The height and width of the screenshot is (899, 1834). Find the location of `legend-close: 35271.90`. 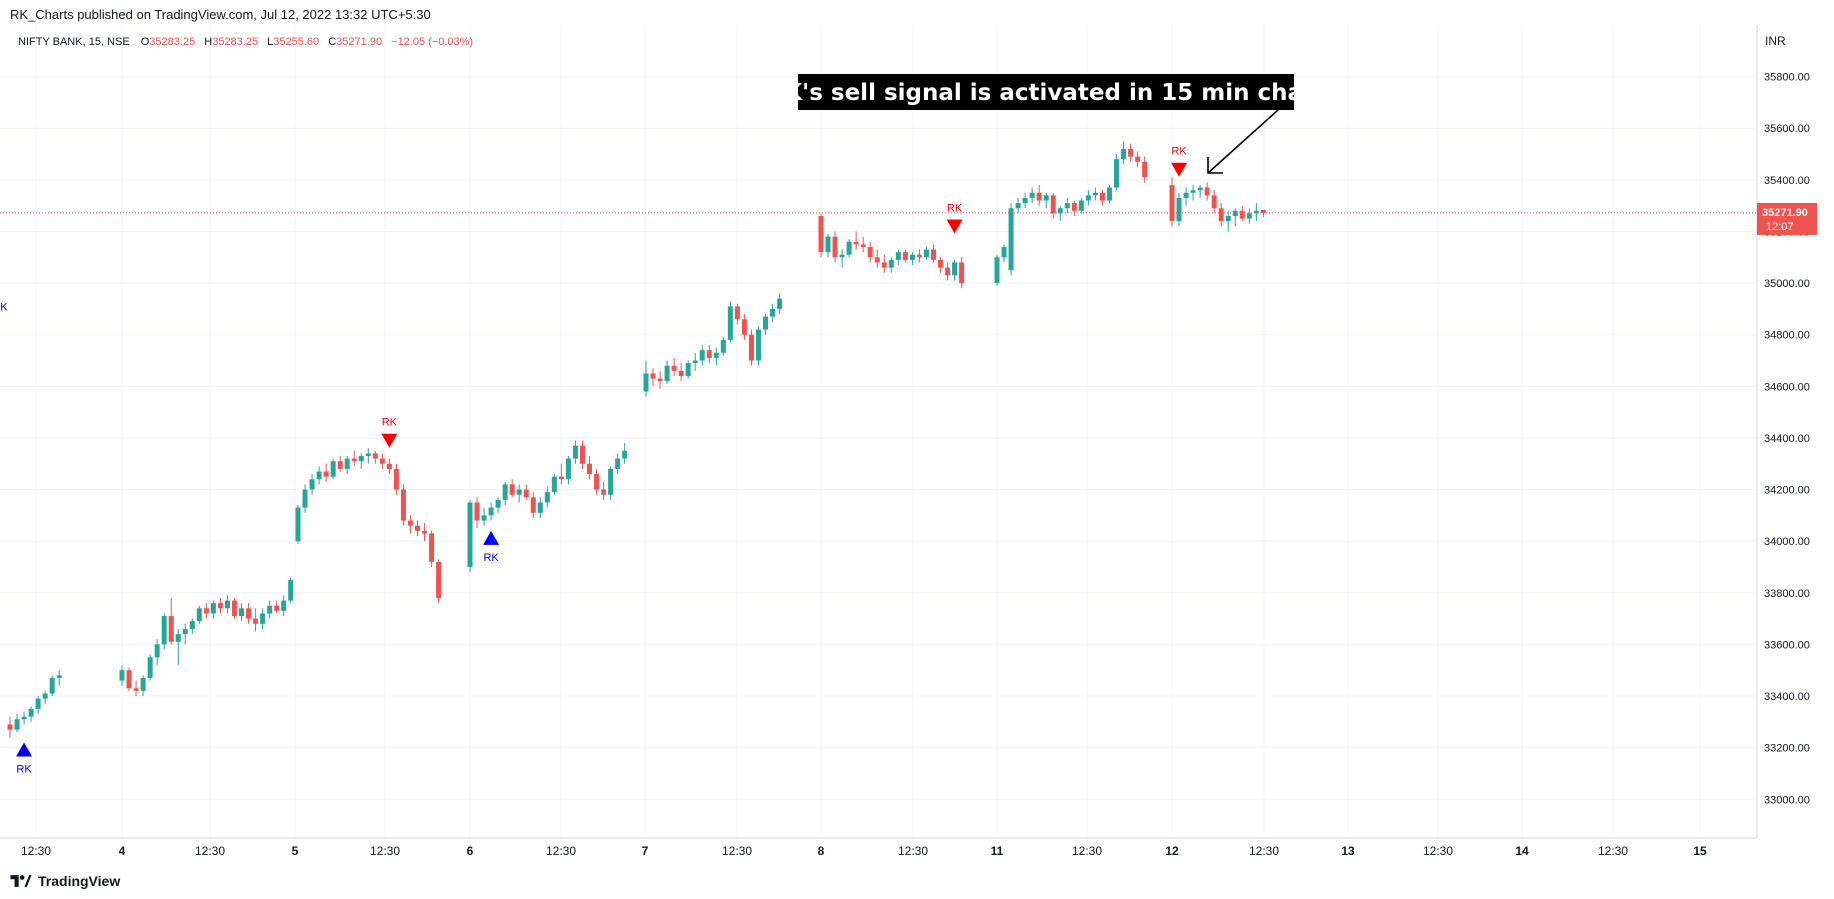

legend-close: 35271.90 is located at coordinates (359, 42).